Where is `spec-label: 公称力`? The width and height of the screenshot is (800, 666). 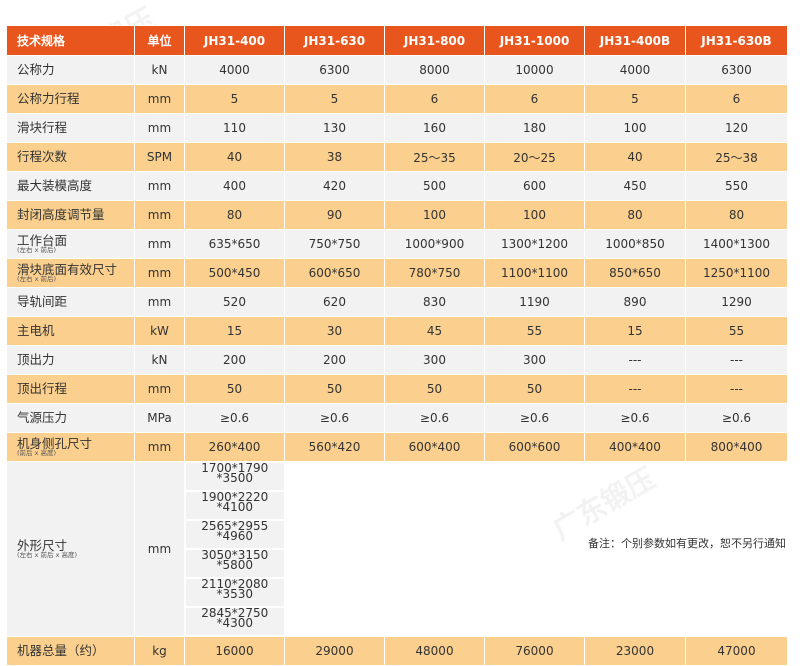
spec-label: 公称力 is located at coordinates (36, 69).